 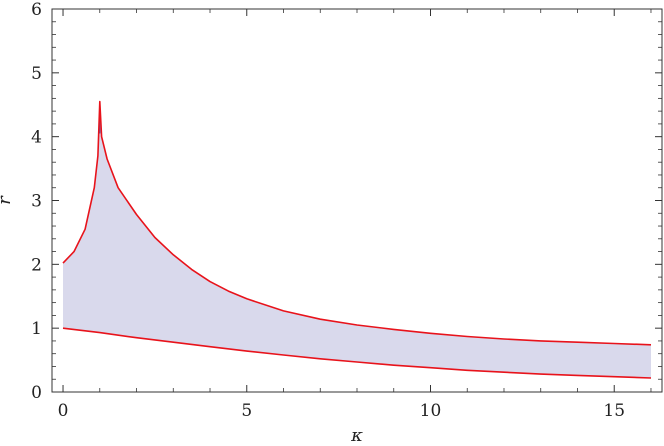 I want to click on x-axis-label: κ, so click(x=356, y=435).